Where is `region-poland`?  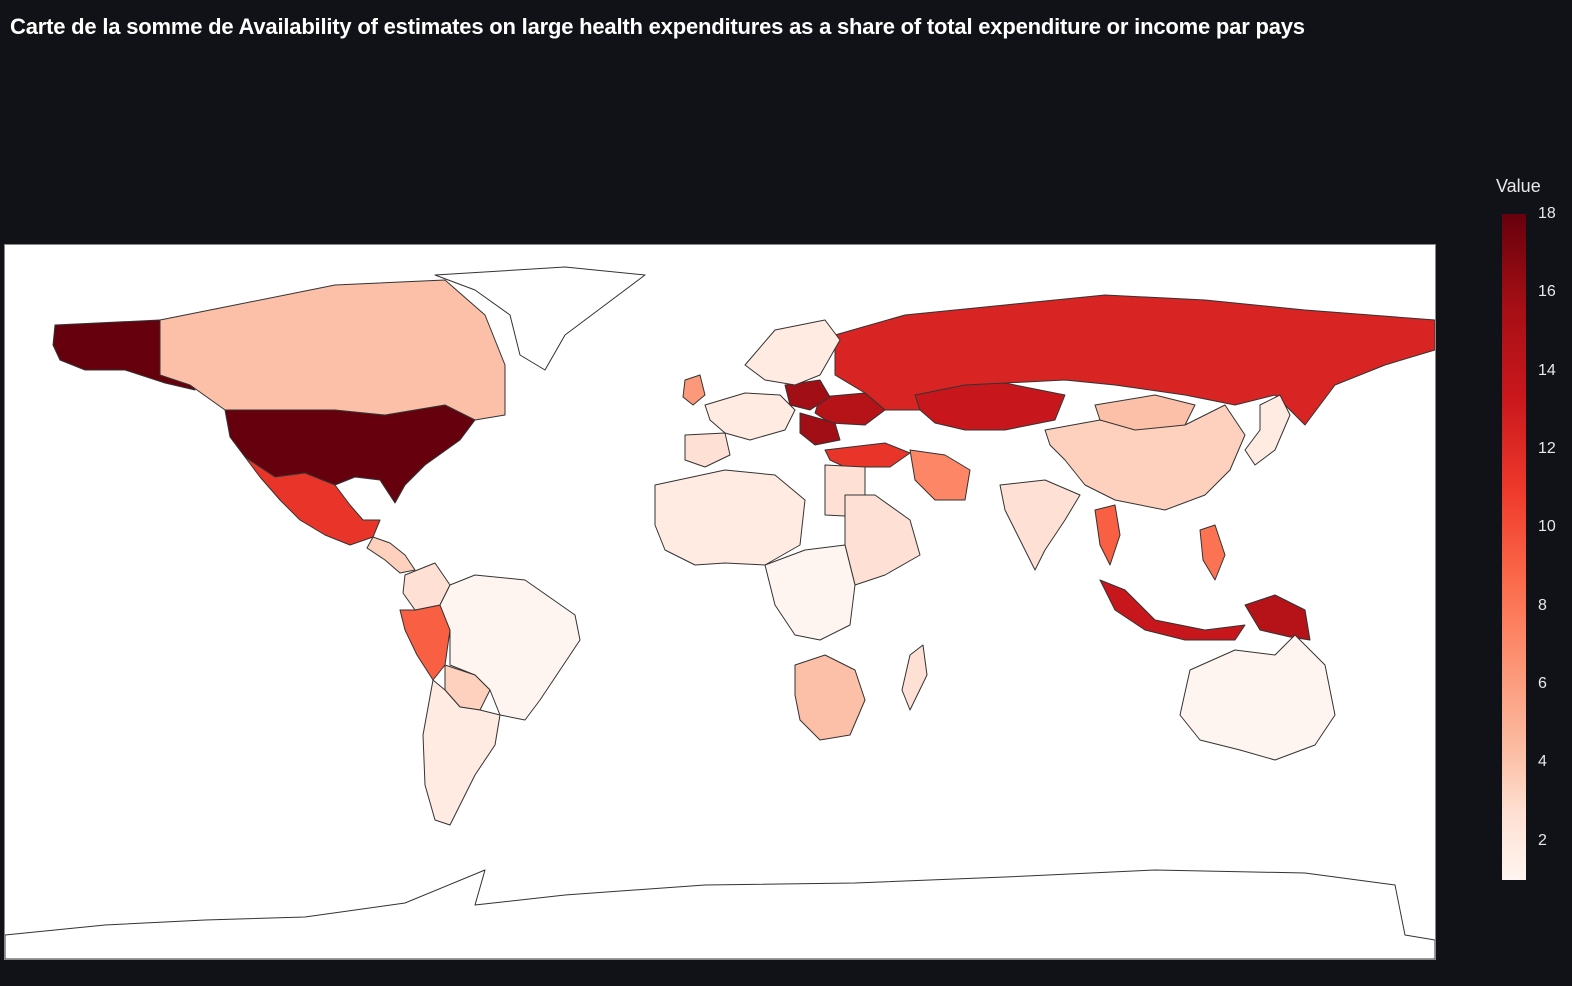
region-poland is located at coordinates (807, 395).